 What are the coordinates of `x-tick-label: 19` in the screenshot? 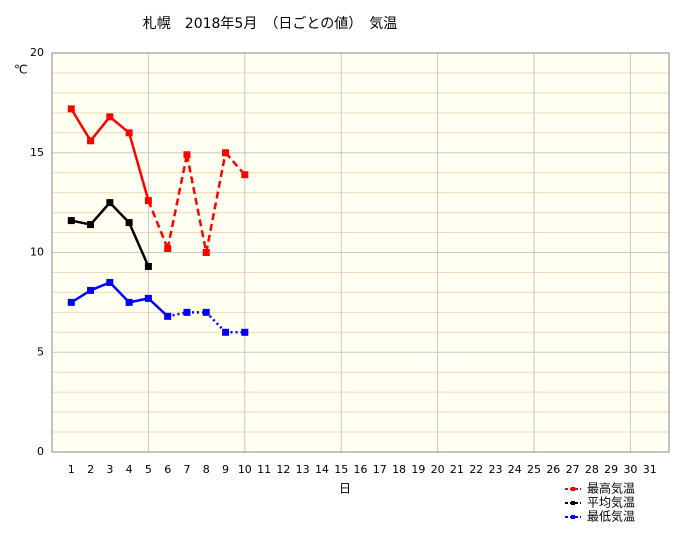 It's located at (418, 469).